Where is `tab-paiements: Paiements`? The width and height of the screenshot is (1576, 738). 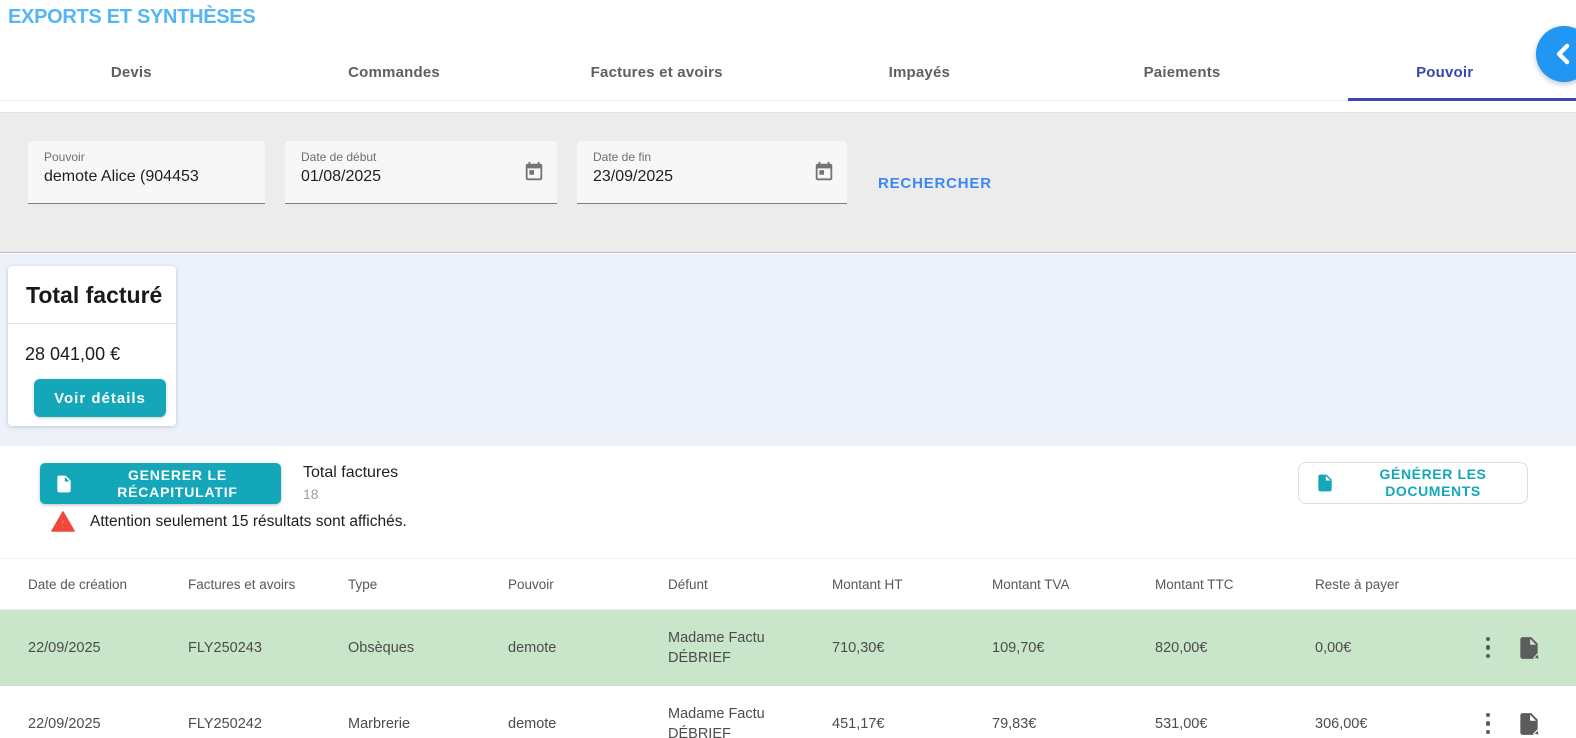 tab-paiements: Paiements is located at coordinates (1182, 72).